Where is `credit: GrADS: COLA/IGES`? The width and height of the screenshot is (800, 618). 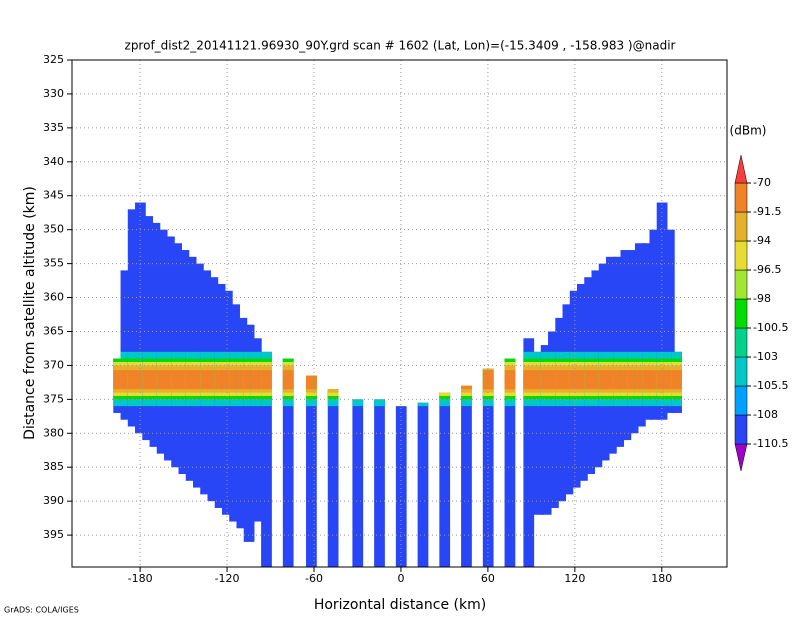 credit: GrADS: COLA/IGES is located at coordinates (41, 610).